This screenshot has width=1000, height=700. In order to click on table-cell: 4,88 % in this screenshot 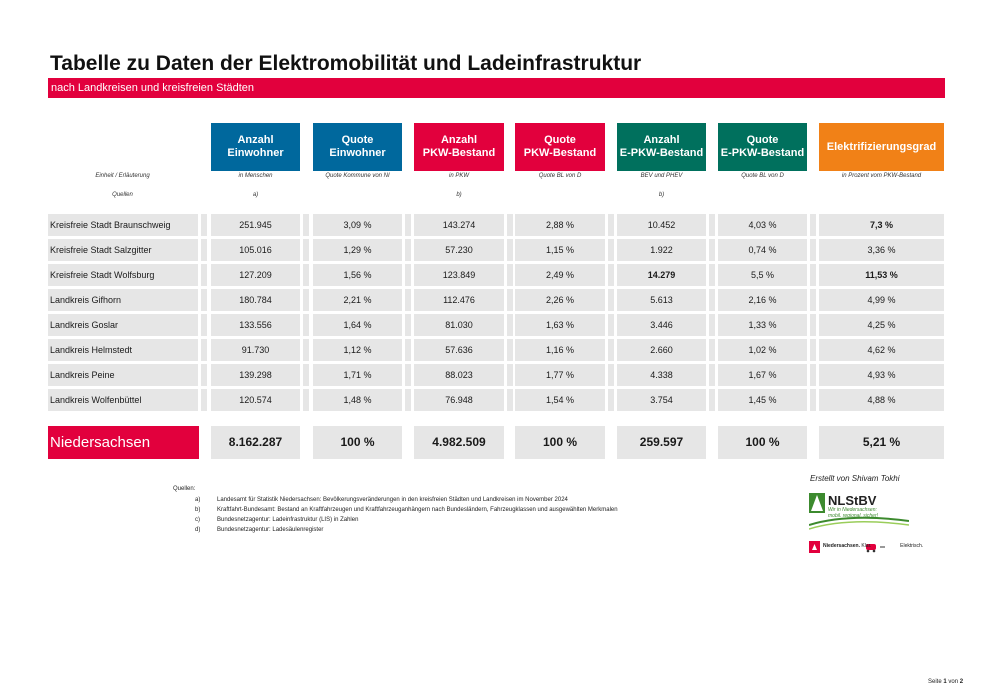, I will do `click(881, 400)`.